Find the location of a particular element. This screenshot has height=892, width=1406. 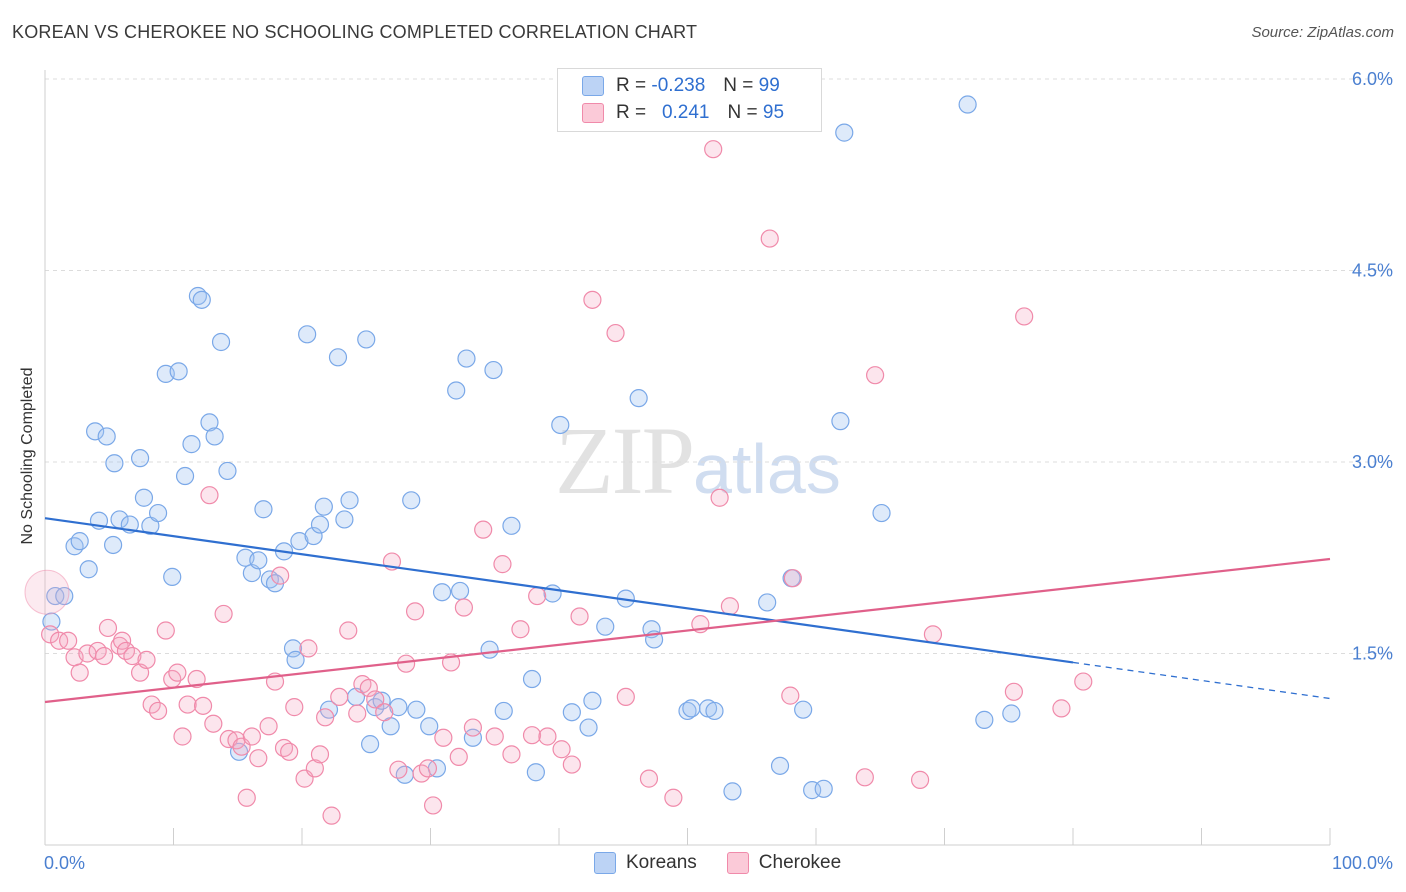

source-label: Source: ZipAtlas.com is located at coordinates (1322, 32).